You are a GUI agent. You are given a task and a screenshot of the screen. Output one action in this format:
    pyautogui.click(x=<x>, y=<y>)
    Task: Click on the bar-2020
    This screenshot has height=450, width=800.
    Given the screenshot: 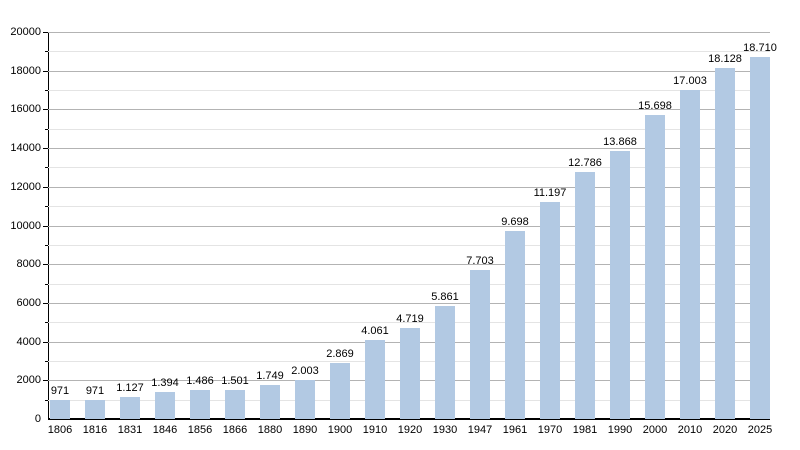 What is the action you would take?
    pyautogui.click(x=725, y=243)
    